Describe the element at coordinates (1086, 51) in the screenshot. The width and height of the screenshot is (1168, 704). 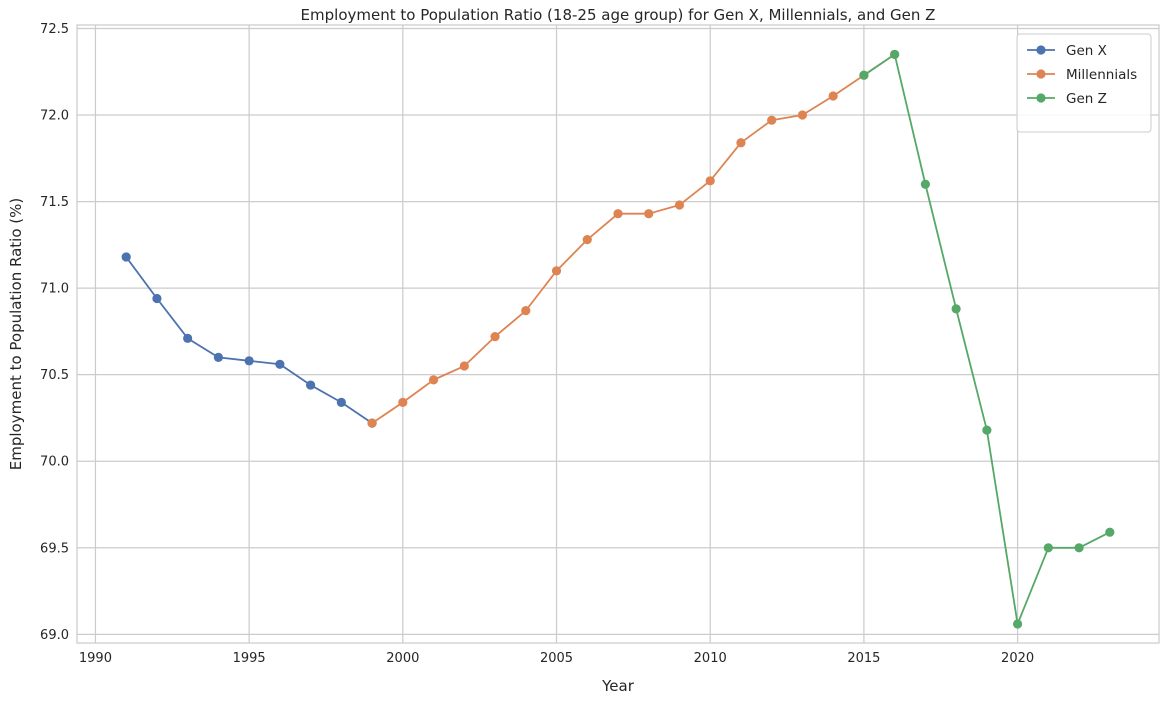
I see `legend-label: Gen X` at that location.